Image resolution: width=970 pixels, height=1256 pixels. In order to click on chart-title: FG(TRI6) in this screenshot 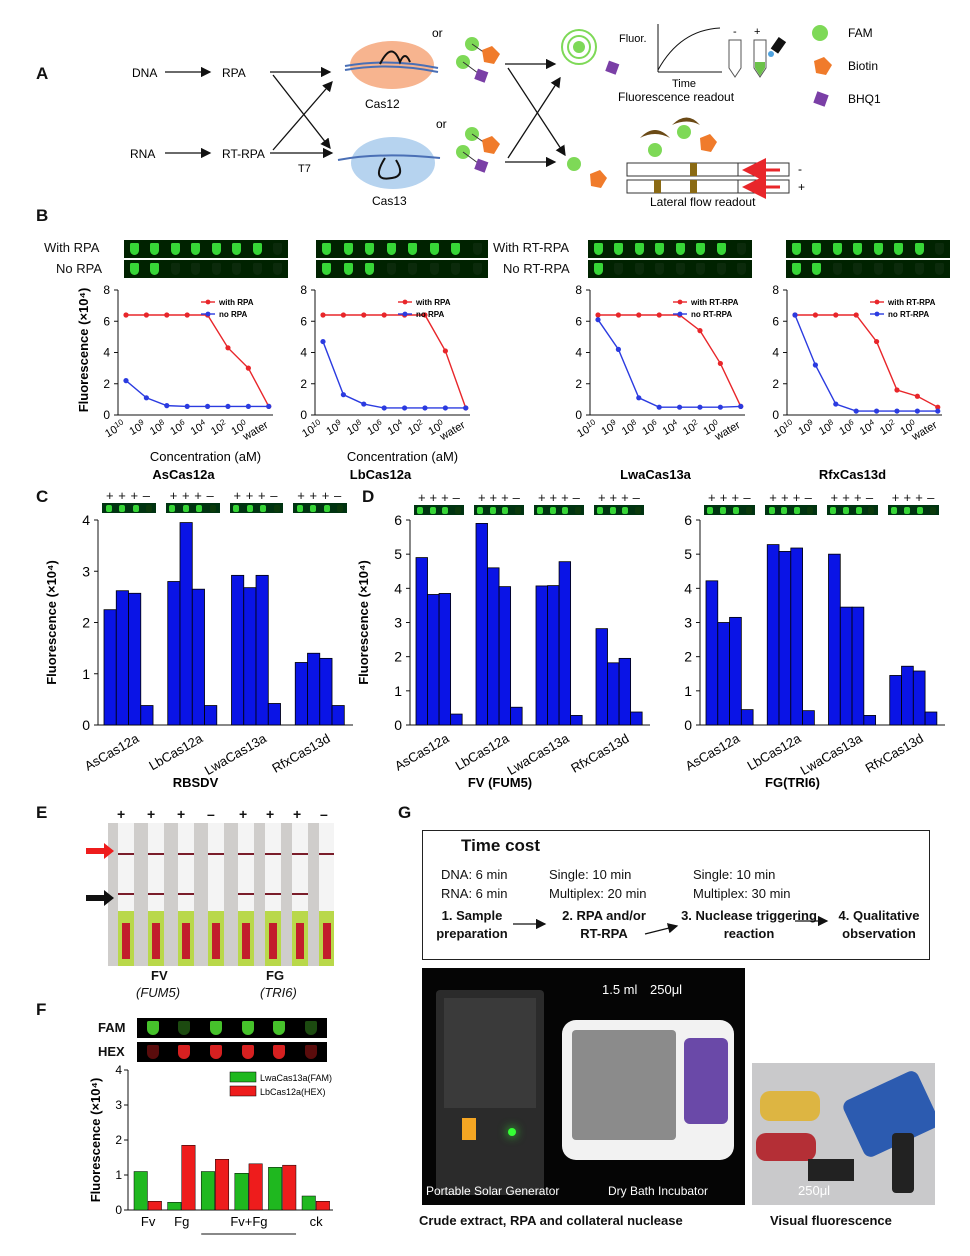, I will do `click(792, 782)`.